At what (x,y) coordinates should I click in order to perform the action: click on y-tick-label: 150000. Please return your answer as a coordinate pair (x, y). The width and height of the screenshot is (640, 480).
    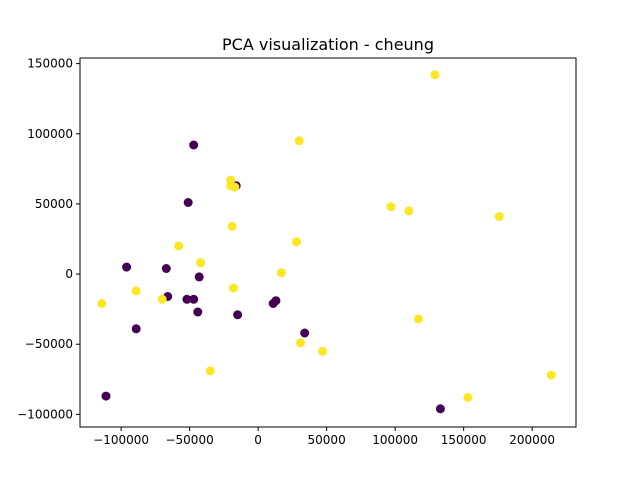
    Looking at the image, I should click on (50, 64).